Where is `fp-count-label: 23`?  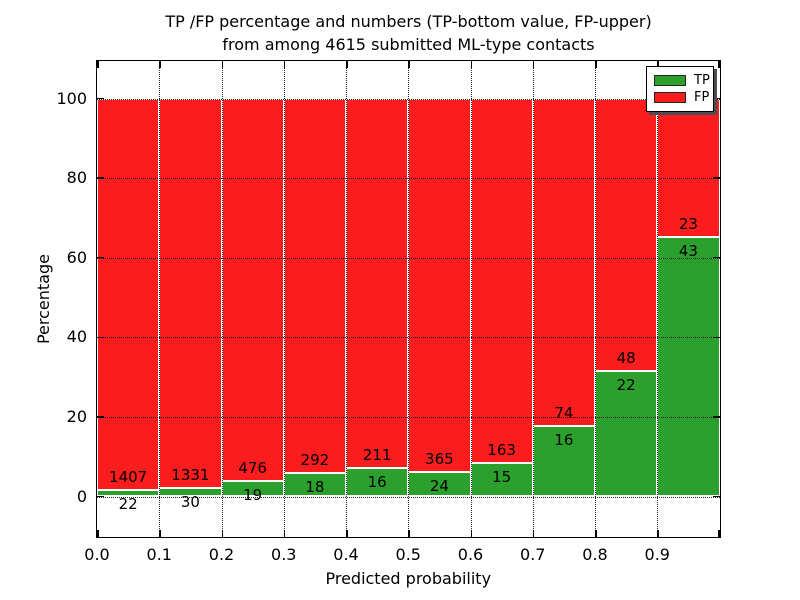
fp-count-label: 23 is located at coordinates (688, 224).